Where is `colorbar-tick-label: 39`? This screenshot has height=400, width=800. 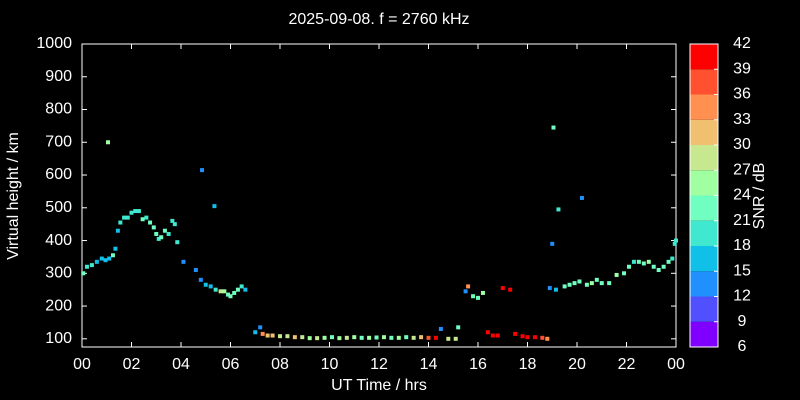
colorbar-tick-label: 39 is located at coordinates (742, 68).